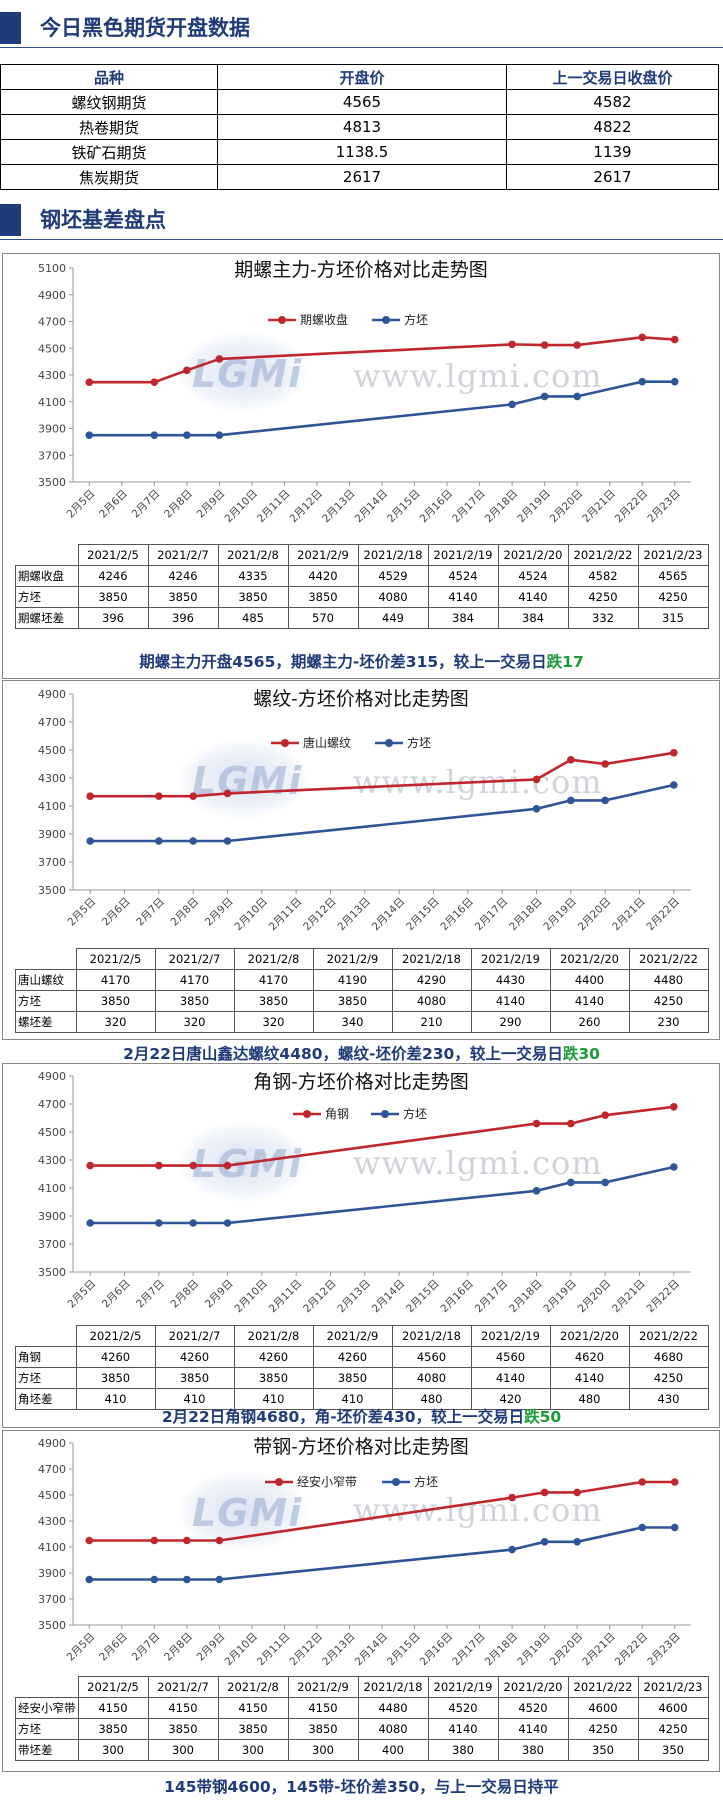 The height and width of the screenshot is (1800, 723). What do you see at coordinates (359, 77) in the screenshot?
I see `table-header-row: 品种 开盘价 上一交易日收盘价` at bounding box center [359, 77].